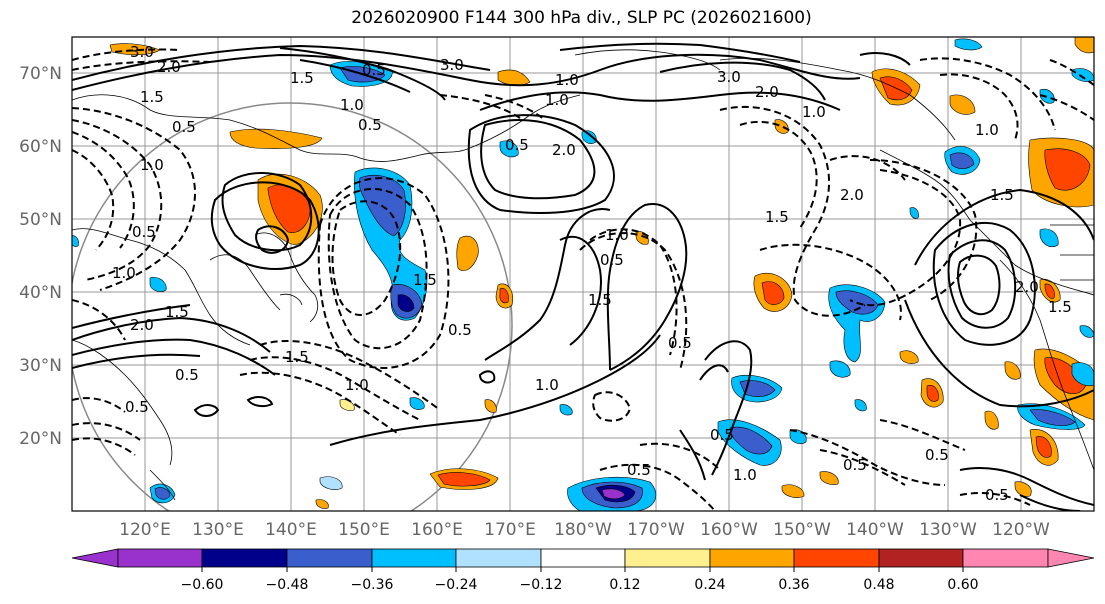  What do you see at coordinates (40, 439) in the screenshot?
I see `lat-label: 20°N` at bounding box center [40, 439].